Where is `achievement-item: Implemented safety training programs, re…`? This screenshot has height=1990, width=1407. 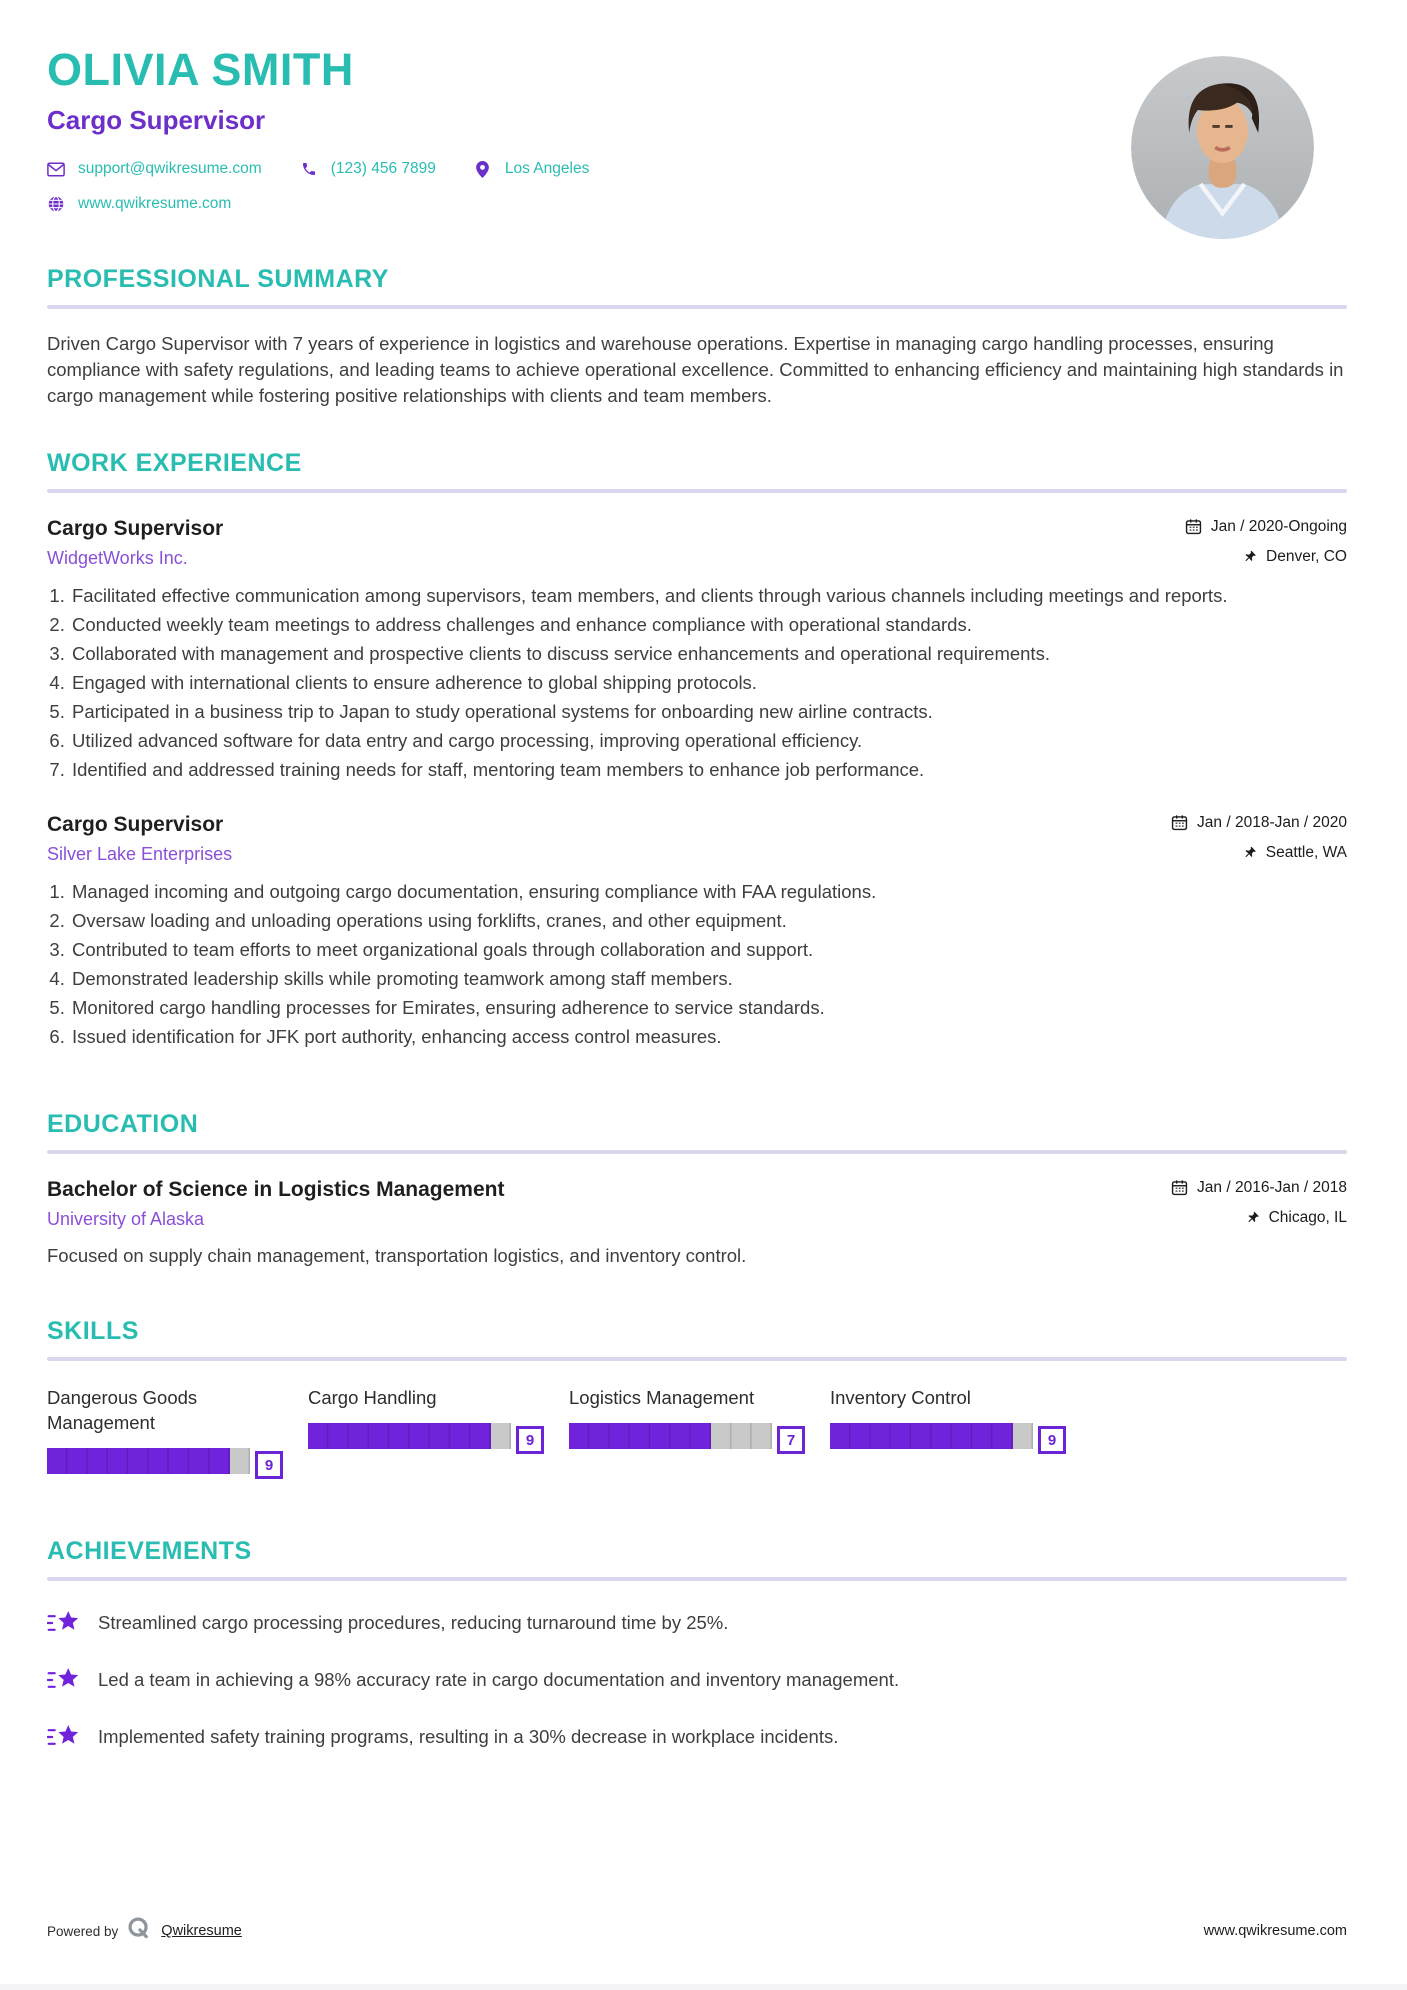
achievement-item: Implemented safety training programs, re… is located at coordinates (697, 1737).